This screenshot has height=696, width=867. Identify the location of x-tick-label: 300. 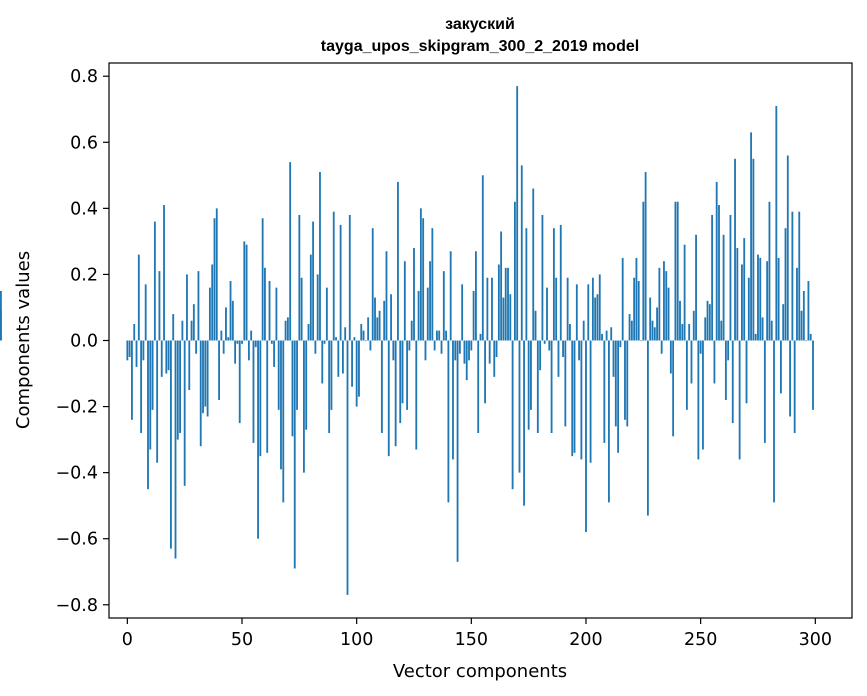
(815, 640).